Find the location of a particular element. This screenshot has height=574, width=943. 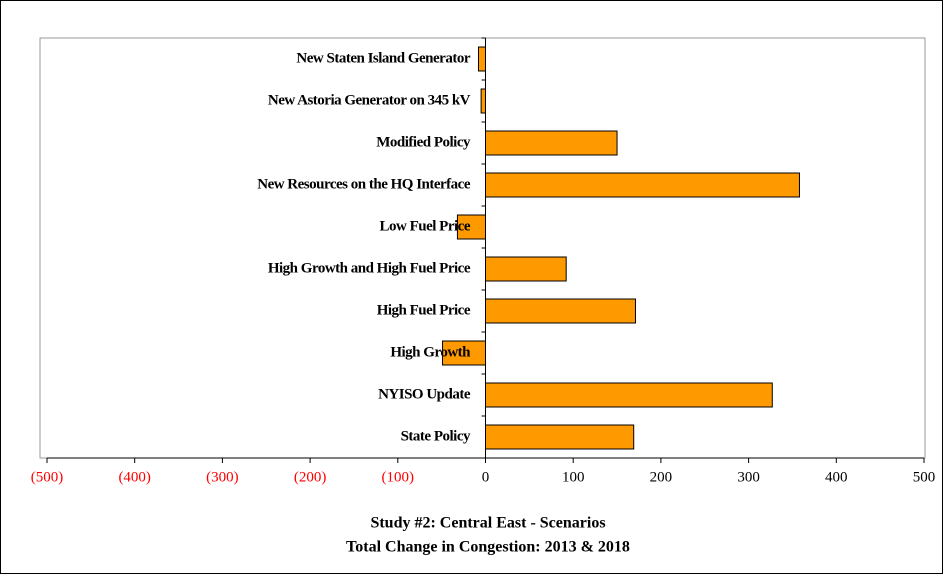

x-tick-label: (300) is located at coordinates (222, 477).